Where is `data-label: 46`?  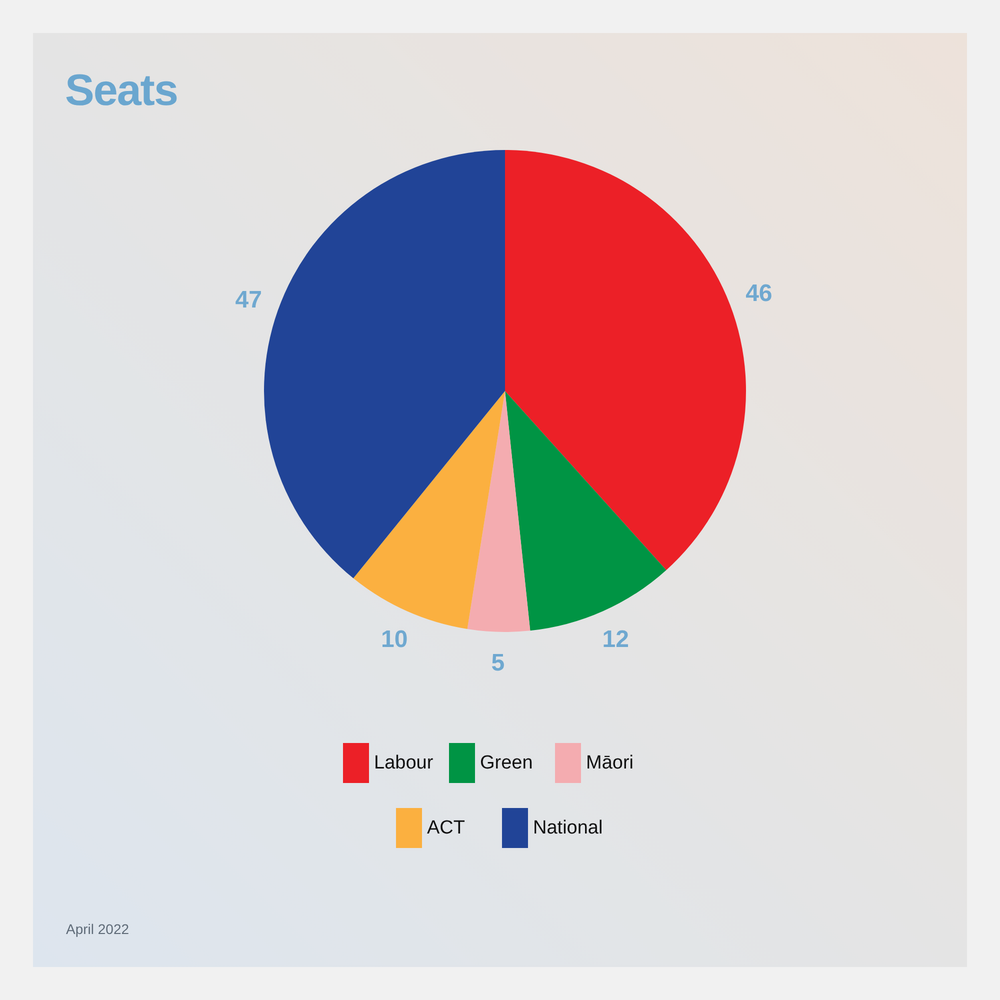 data-label: 46 is located at coordinates (759, 294).